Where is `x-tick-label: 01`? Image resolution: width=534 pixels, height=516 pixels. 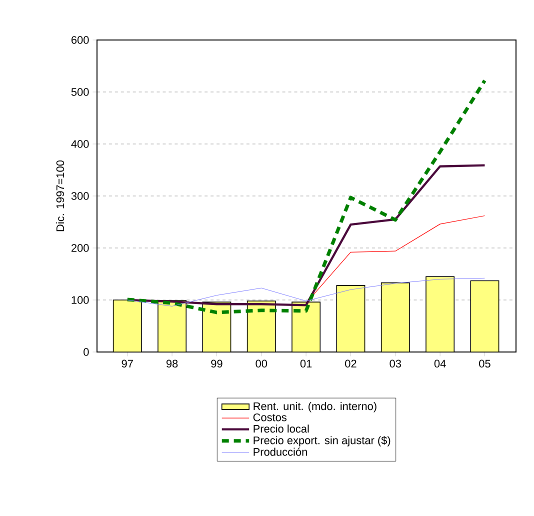 x-tick-label: 01 is located at coordinates (306, 364).